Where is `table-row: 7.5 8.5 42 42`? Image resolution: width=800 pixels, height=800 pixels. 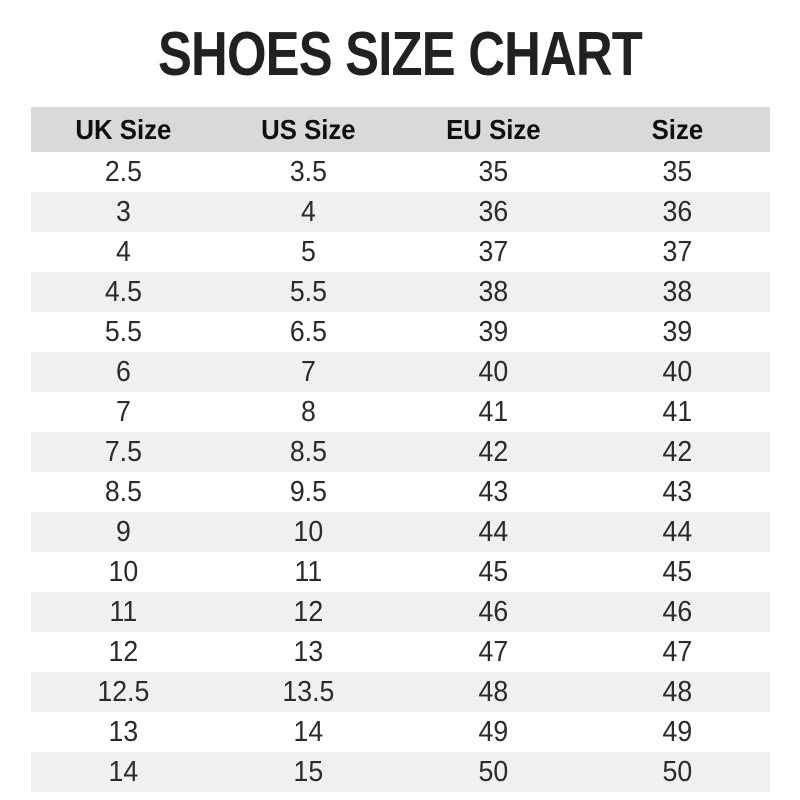 table-row: 7.5 8.5 42 42 is located at coordinates (400, 452).